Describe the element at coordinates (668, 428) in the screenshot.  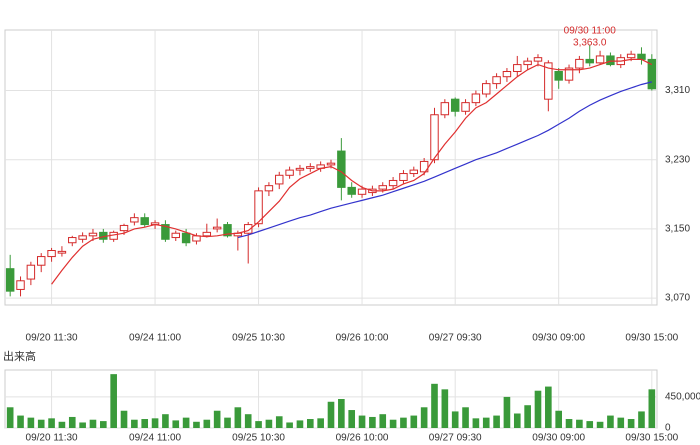
I see `y-tick-label: 0` at that location.